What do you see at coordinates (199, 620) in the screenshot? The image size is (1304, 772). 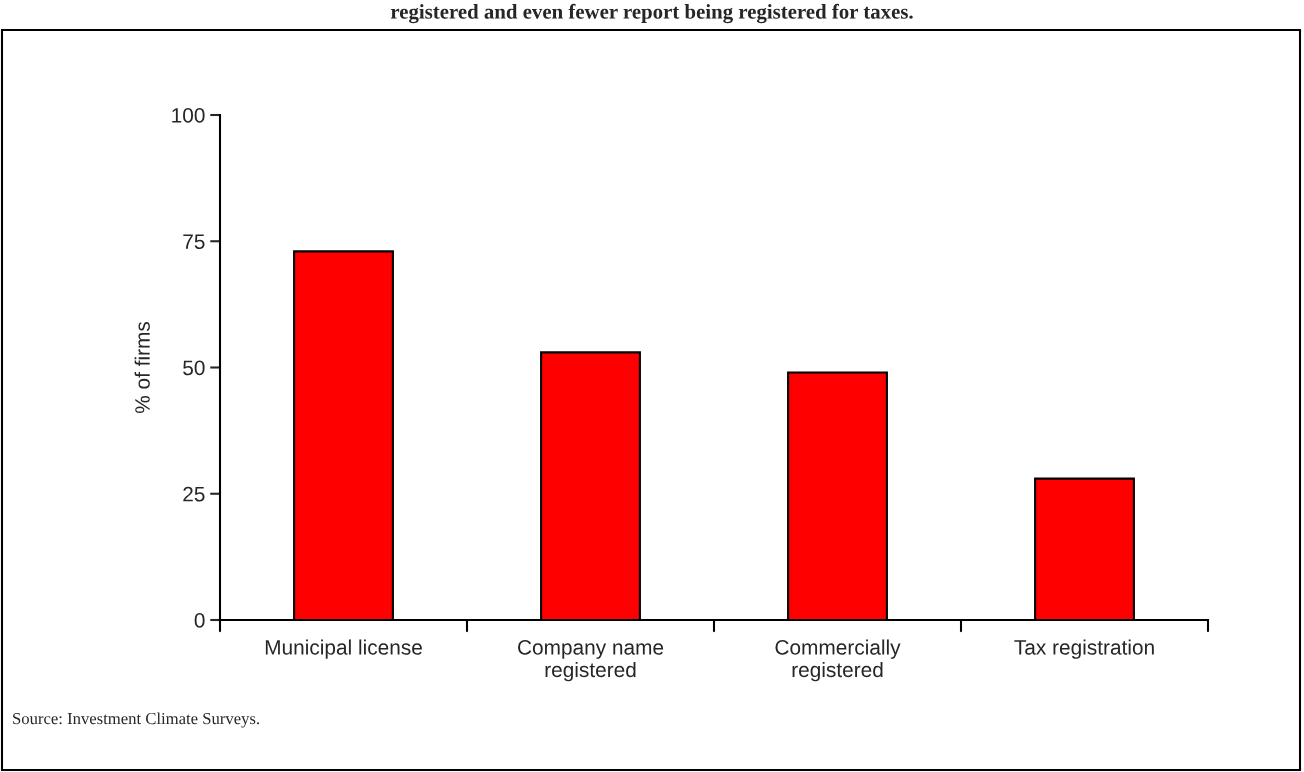 I see `y-tick-label: 0` at bounding box center [199, 620].